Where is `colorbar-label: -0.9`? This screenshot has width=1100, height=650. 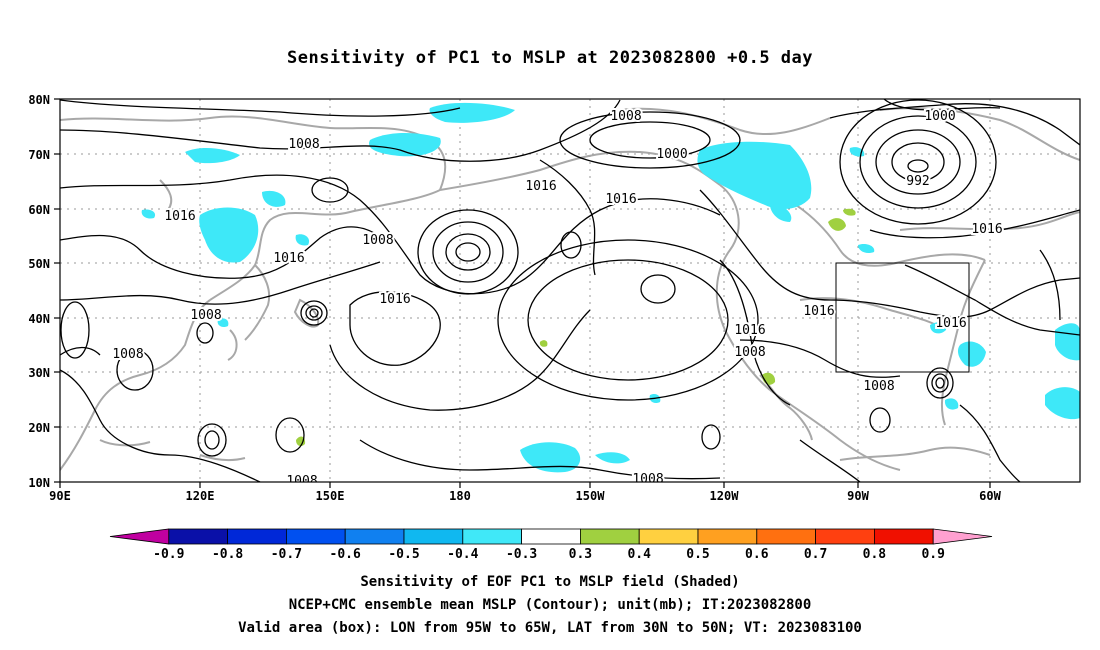
colorbar-label: -0.9 is located at coordinates (168, 554).